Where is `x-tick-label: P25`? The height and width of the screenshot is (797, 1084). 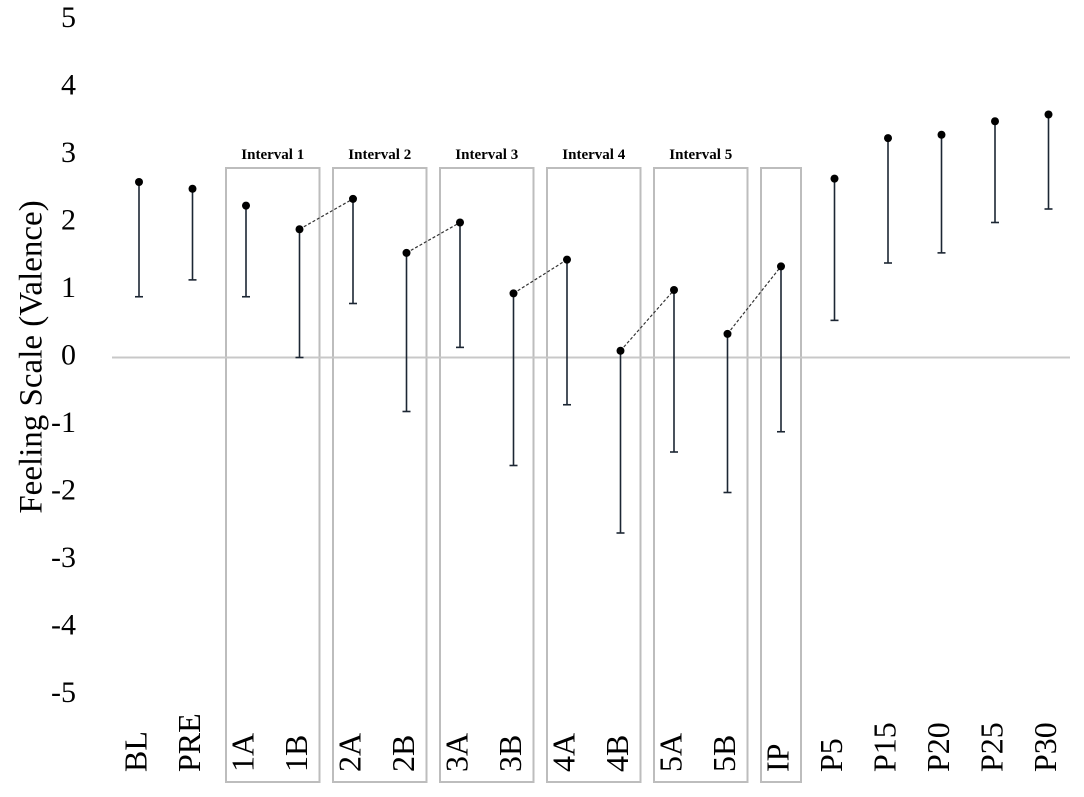 x-tick-label: P25 is located at coordinates (991, 747).